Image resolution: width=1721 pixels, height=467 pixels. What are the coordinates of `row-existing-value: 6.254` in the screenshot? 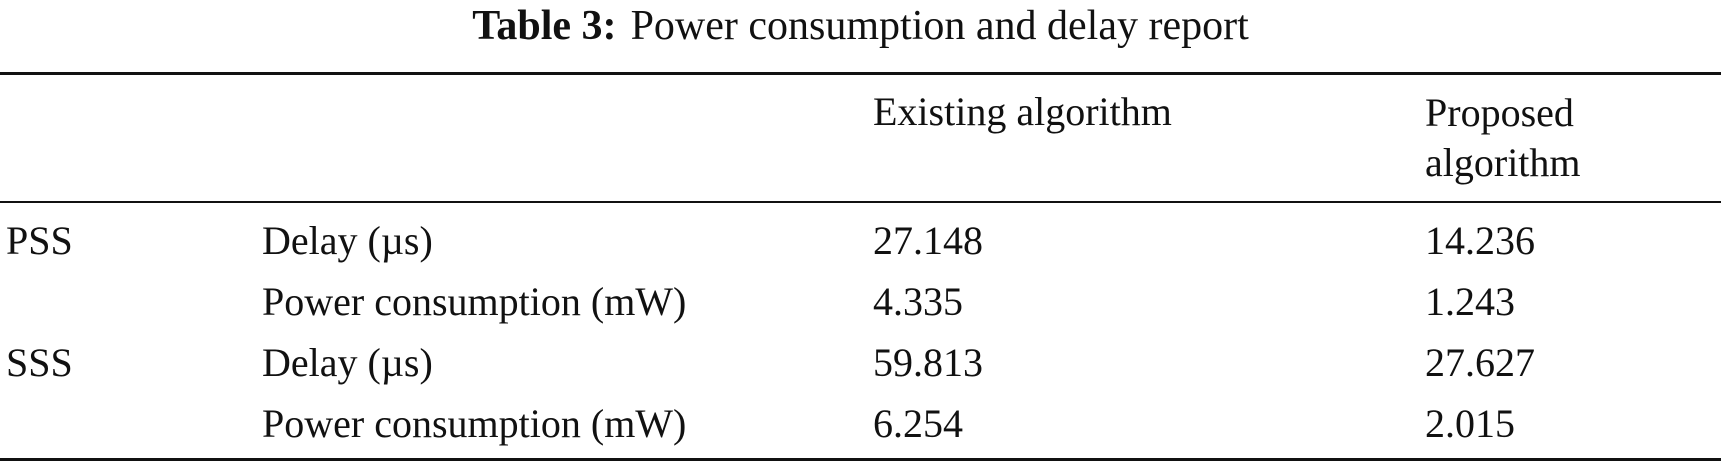 It's located at (918, 423).